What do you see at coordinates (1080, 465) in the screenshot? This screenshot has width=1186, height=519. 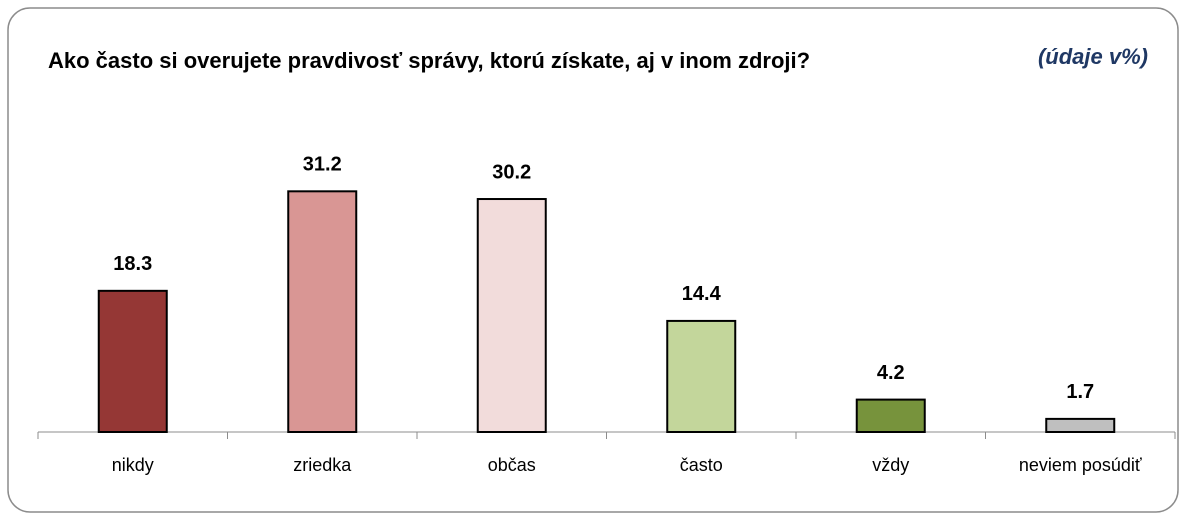 I see `x-tick-label: neviem posúdiť` at bounding box center [1080, 465].